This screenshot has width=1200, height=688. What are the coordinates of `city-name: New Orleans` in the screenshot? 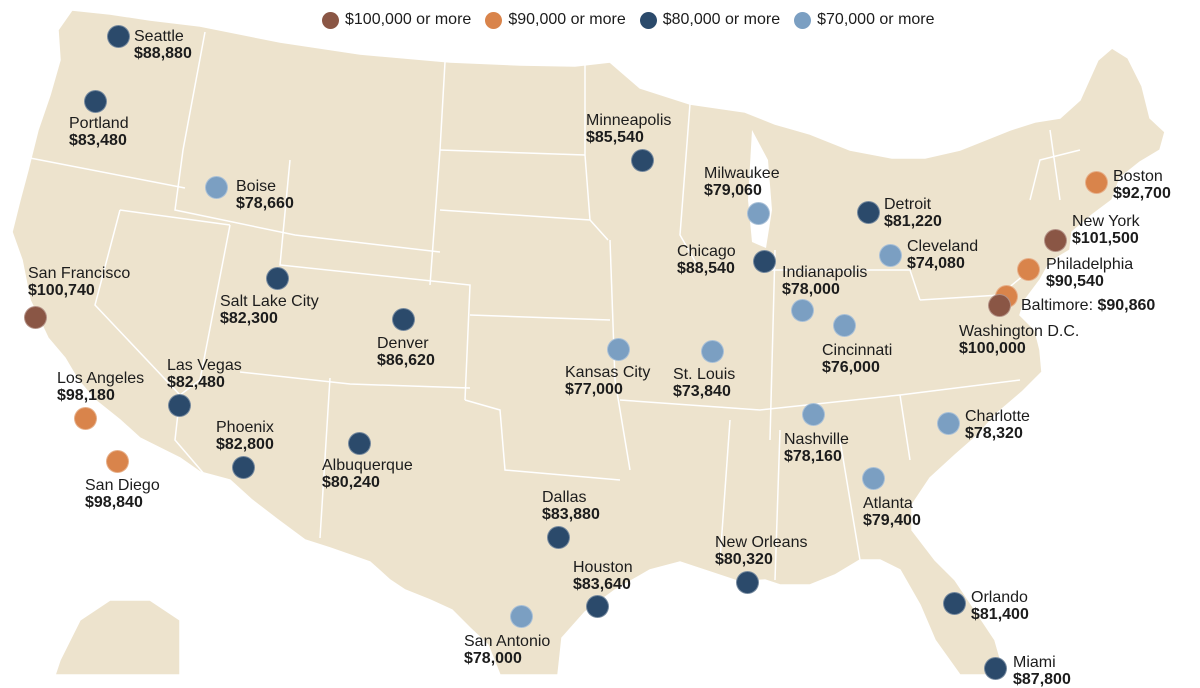 It's located at (761, 542).